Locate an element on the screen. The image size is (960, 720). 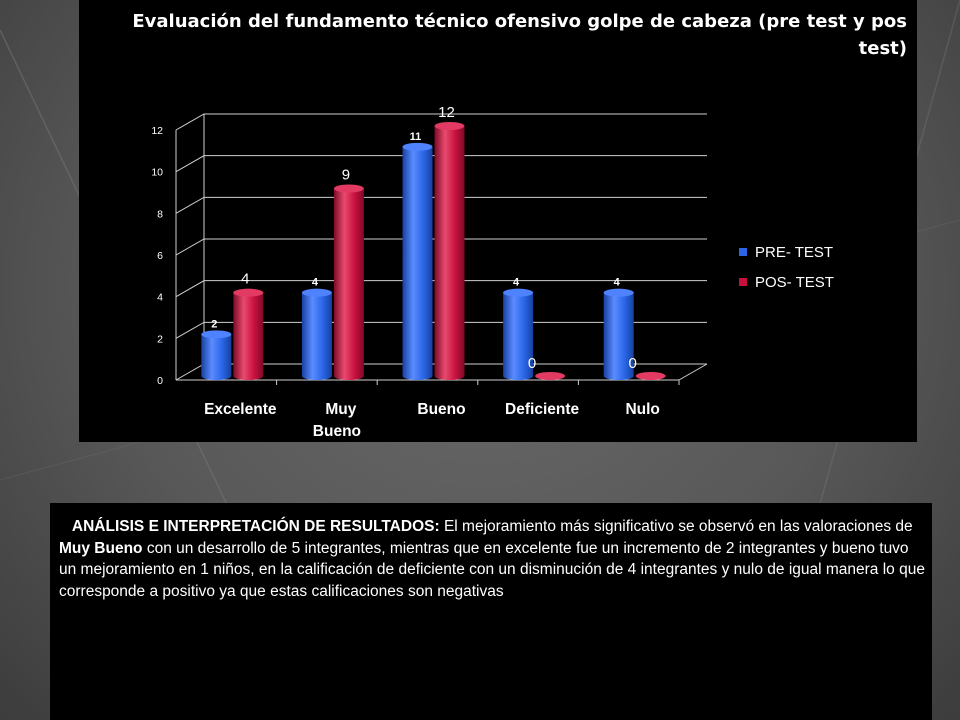
y-tick-label: 8 is located at coordinates (160, 214).